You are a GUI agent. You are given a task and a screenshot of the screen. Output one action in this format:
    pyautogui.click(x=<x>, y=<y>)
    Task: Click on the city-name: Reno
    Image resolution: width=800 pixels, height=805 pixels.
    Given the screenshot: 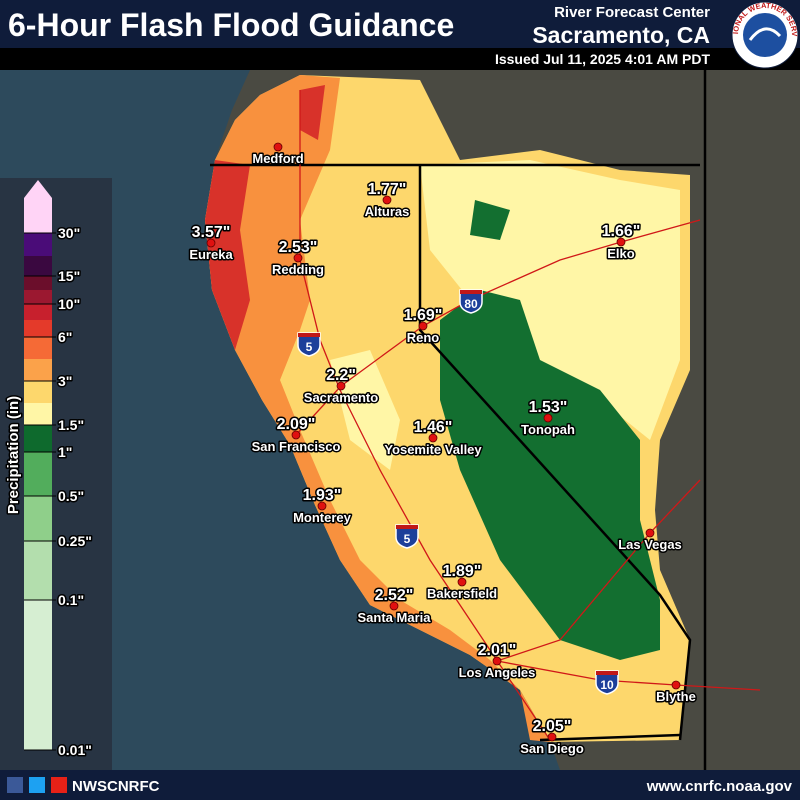 What is the action you would take?
    pyautogui.click(x=423, y=337)
    